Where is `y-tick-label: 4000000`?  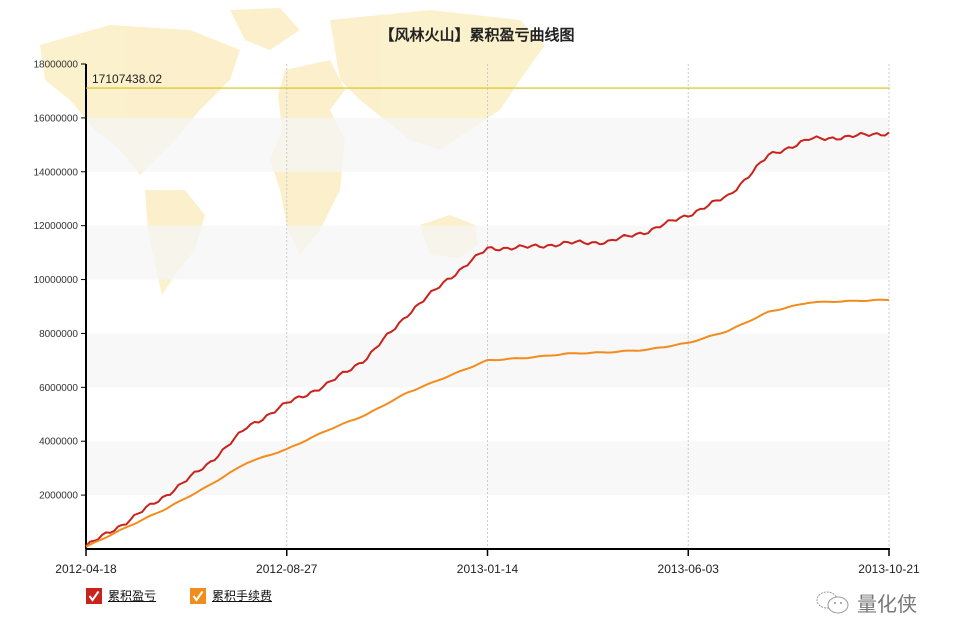 y-tick-label: 4000000 is located at coordinates (58, 442).